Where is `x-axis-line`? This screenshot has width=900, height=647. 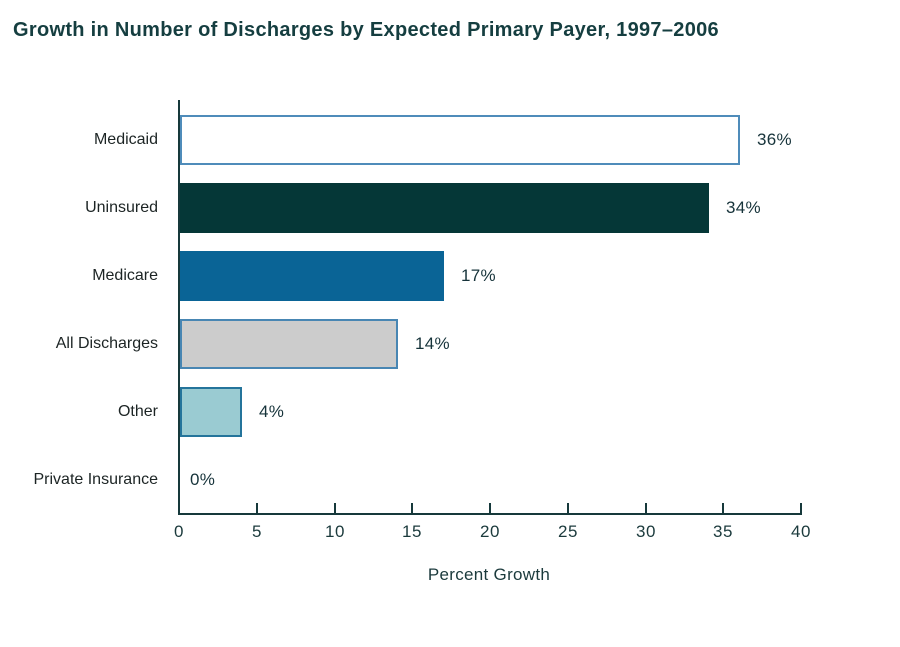
x-axis-line is located at coordinates (490, 514).